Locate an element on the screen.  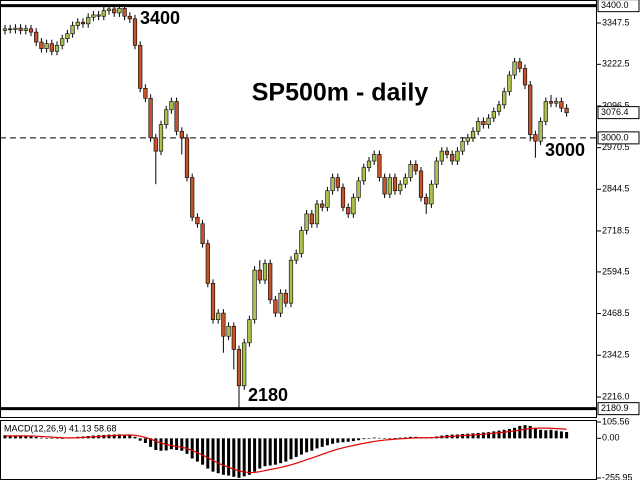
level-label-box is located at coordinates (618, 6).